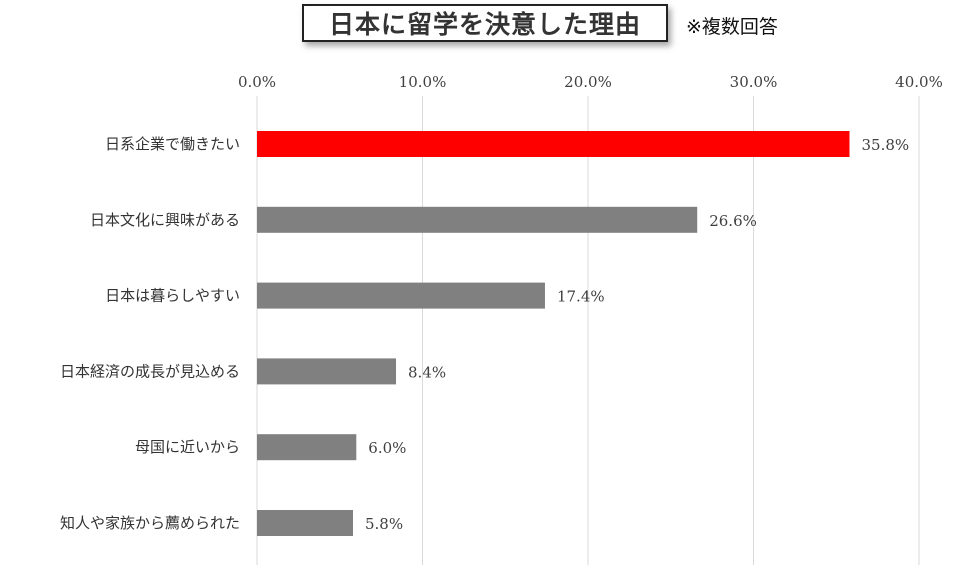  Describe the element at coordinates (919, 82) in the screenshot. I see `x-tick-label: 40.0%` at that location.